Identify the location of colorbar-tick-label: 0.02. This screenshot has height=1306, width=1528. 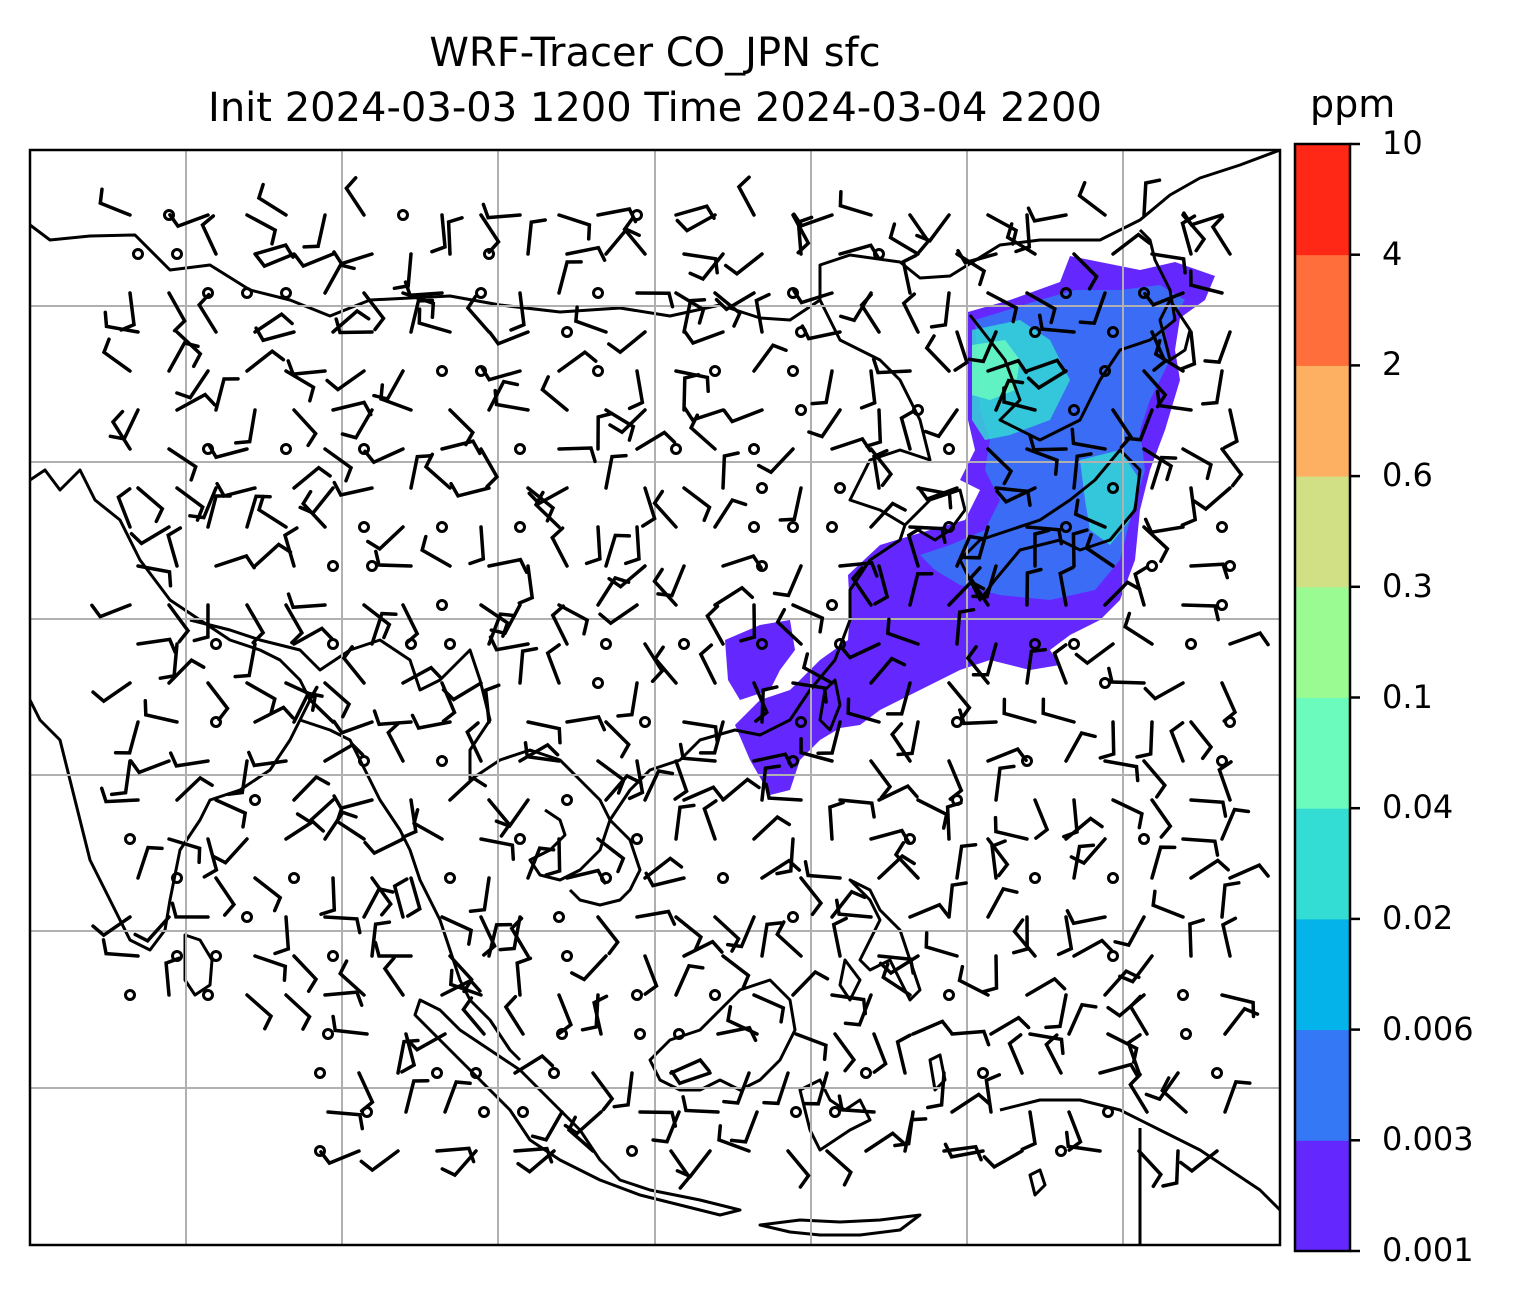
(1418, 917).